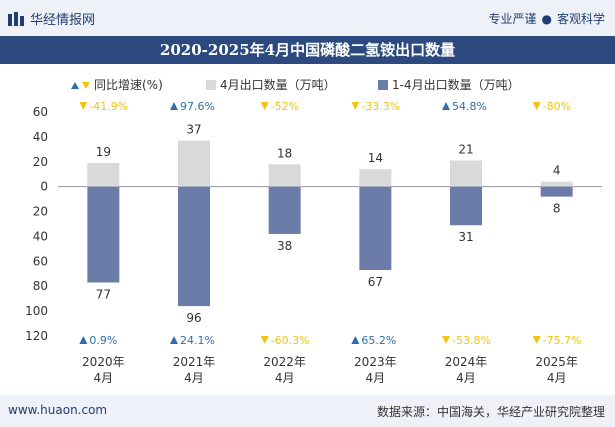 This screenshot has height=427, width=615. Describe the element at coordinates (108, 106) in the screenshot. I see `growth-label-monthly: -41.9%` at that location.